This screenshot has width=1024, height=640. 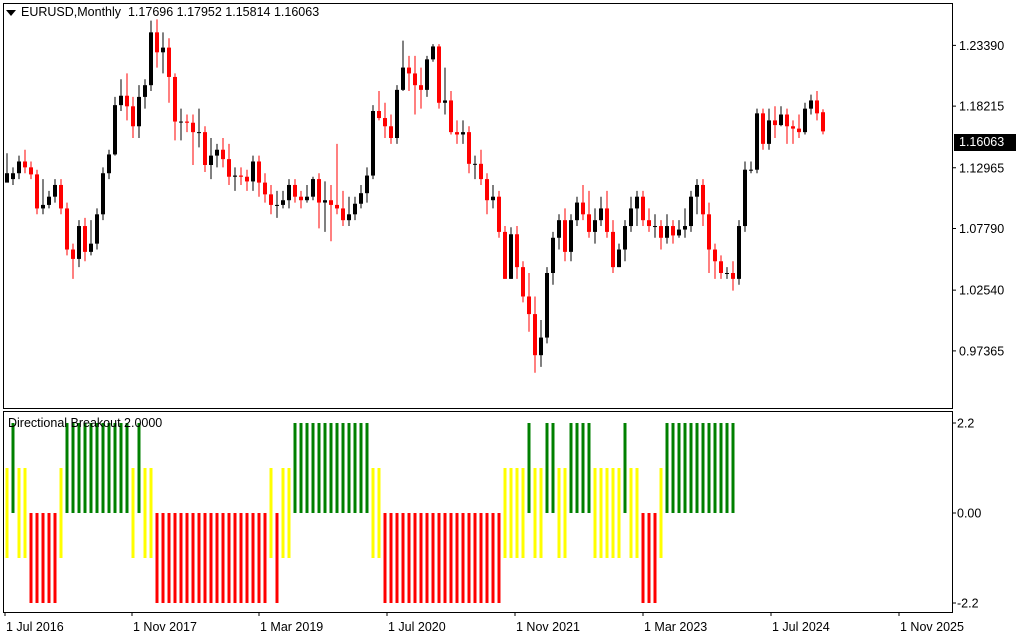 What do you see at coordinates (981, 46) in the screenshot?
I see `price-tick-label: 1.23390` at bounding box center [981, 46].